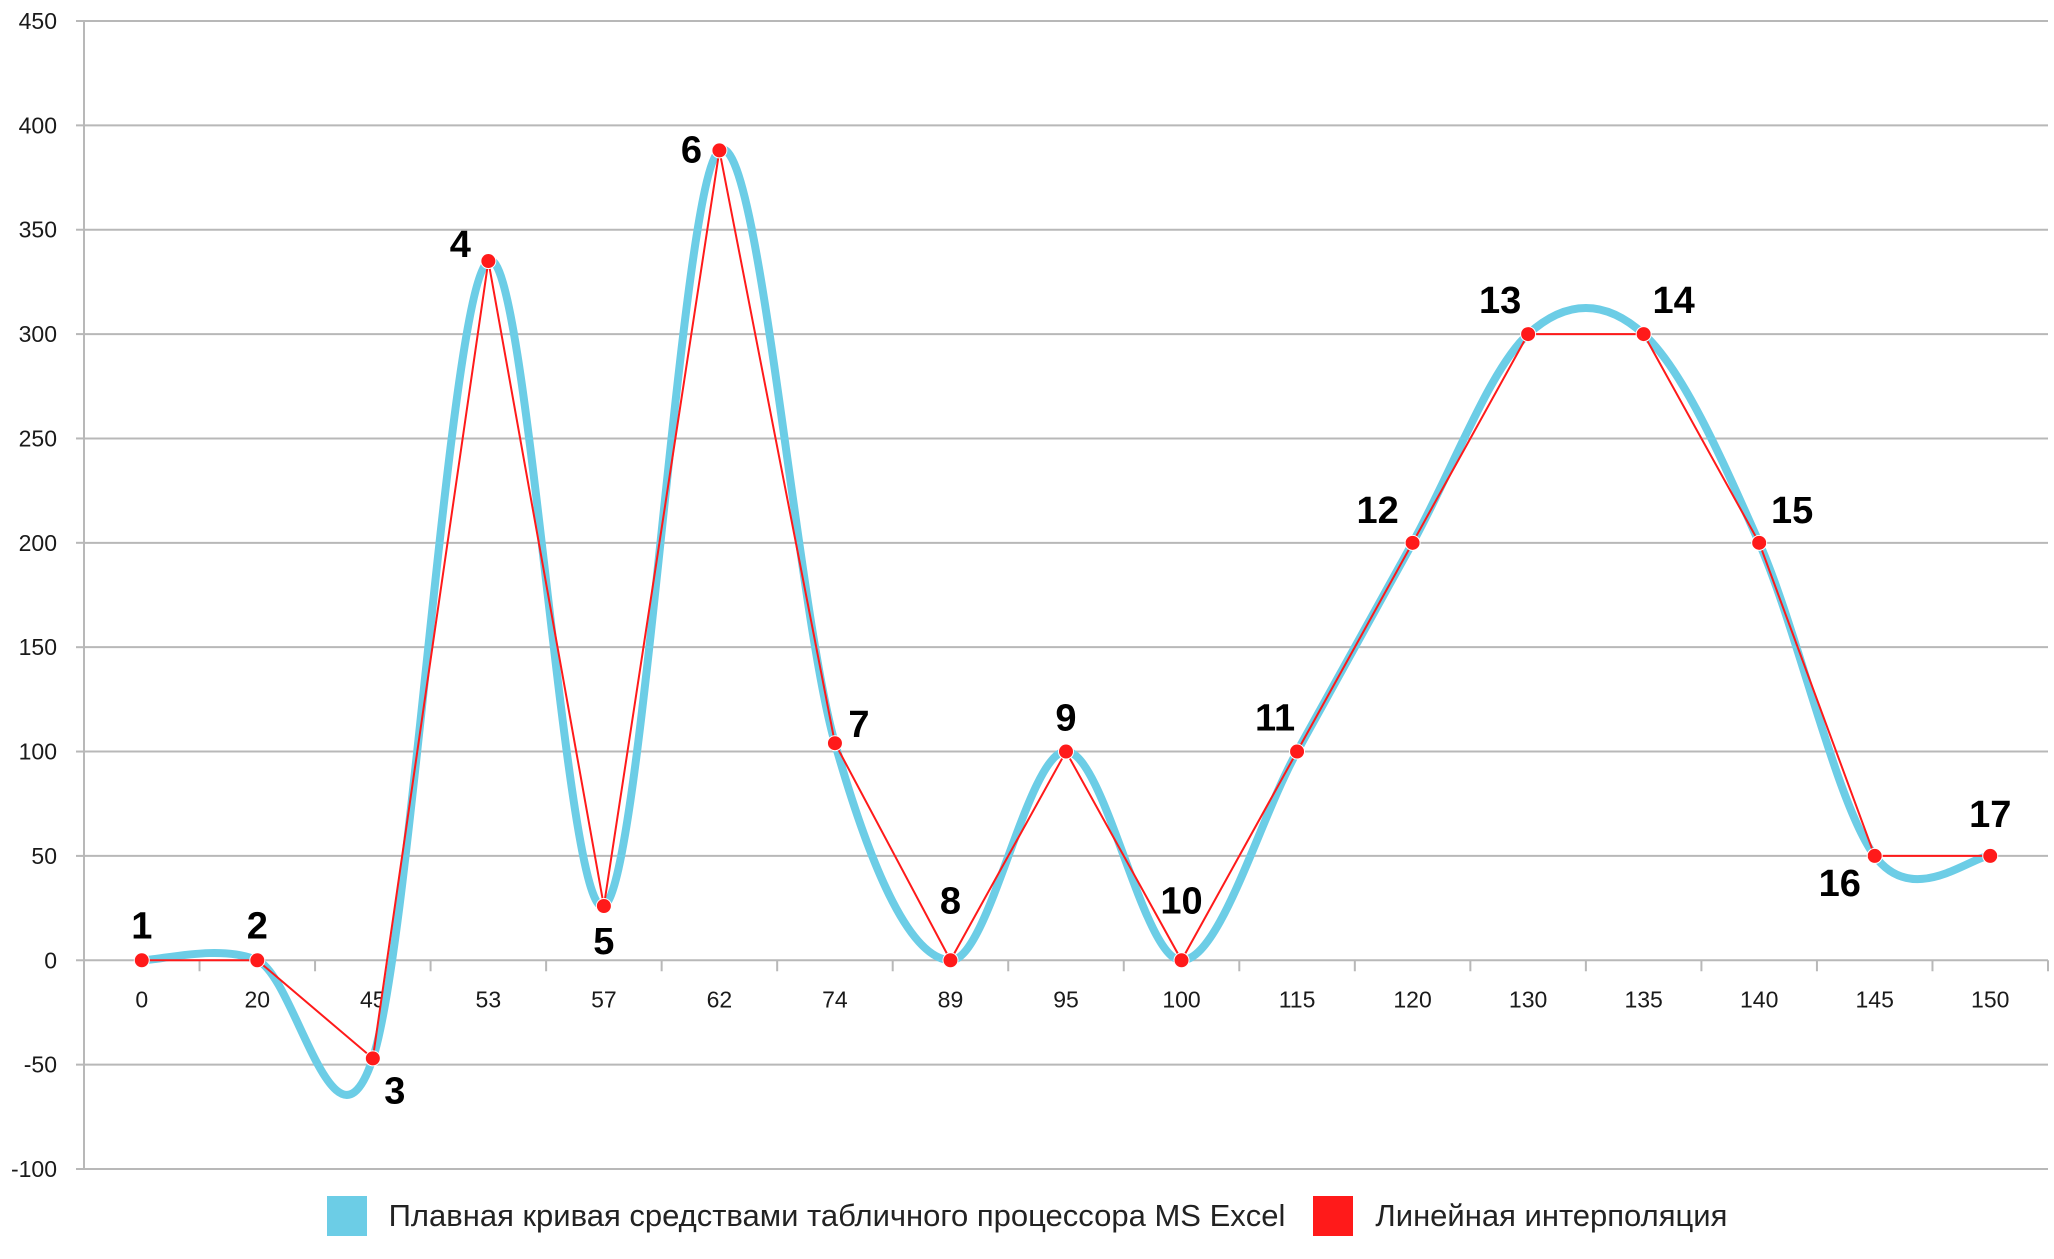 The width and height of the screenshot is (2054, 1259). Describe the element at coordinates (1377, 511) in the screenshot. I see `point-number-label: 12` at that location.